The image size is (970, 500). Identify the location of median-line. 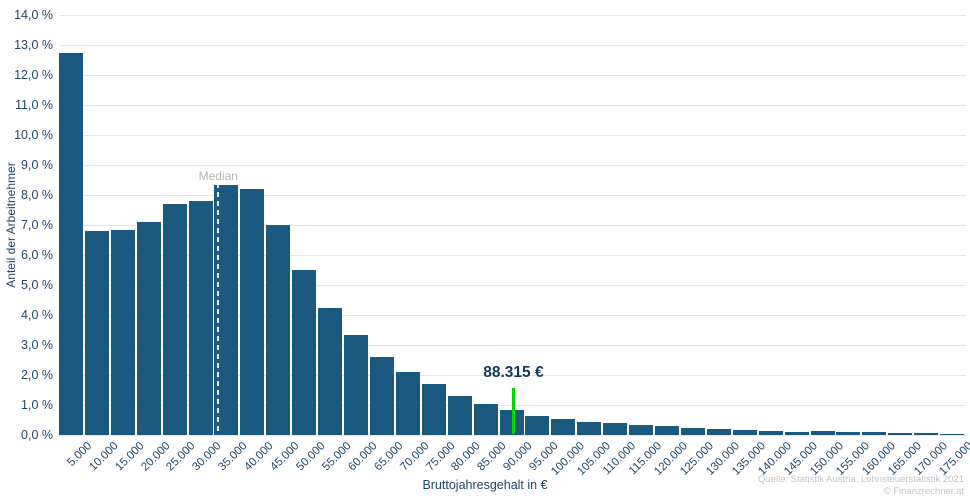
(218, 309).